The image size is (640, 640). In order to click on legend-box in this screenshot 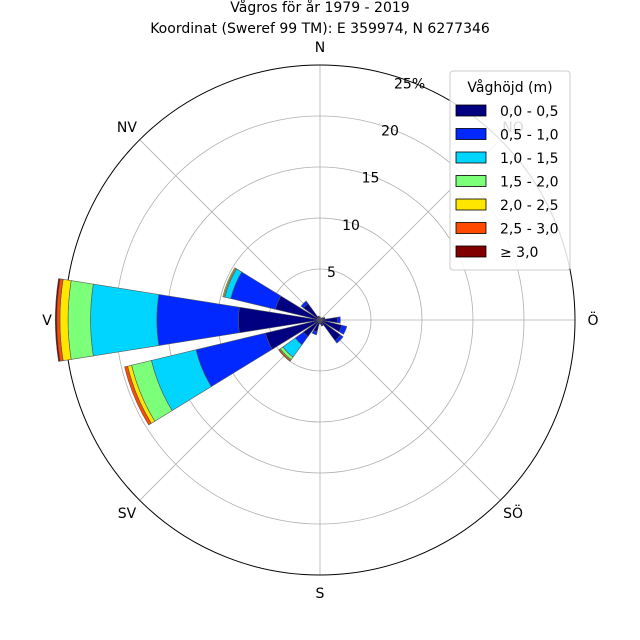, I will do `click(510, 170)`.